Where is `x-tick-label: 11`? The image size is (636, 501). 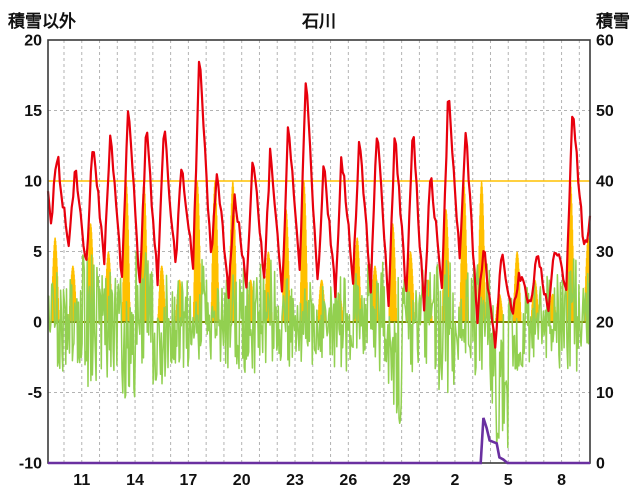 x-tick-label: 11 is located at coordinates (81, 480).